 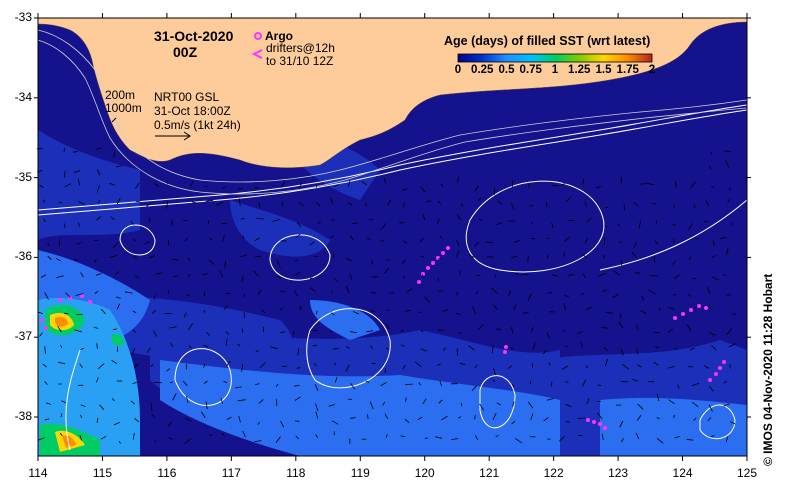 What do you see at coordinates (185, 52) in the screenshot?
I see `time-label: 00Z` at bounding box center [185, 52].